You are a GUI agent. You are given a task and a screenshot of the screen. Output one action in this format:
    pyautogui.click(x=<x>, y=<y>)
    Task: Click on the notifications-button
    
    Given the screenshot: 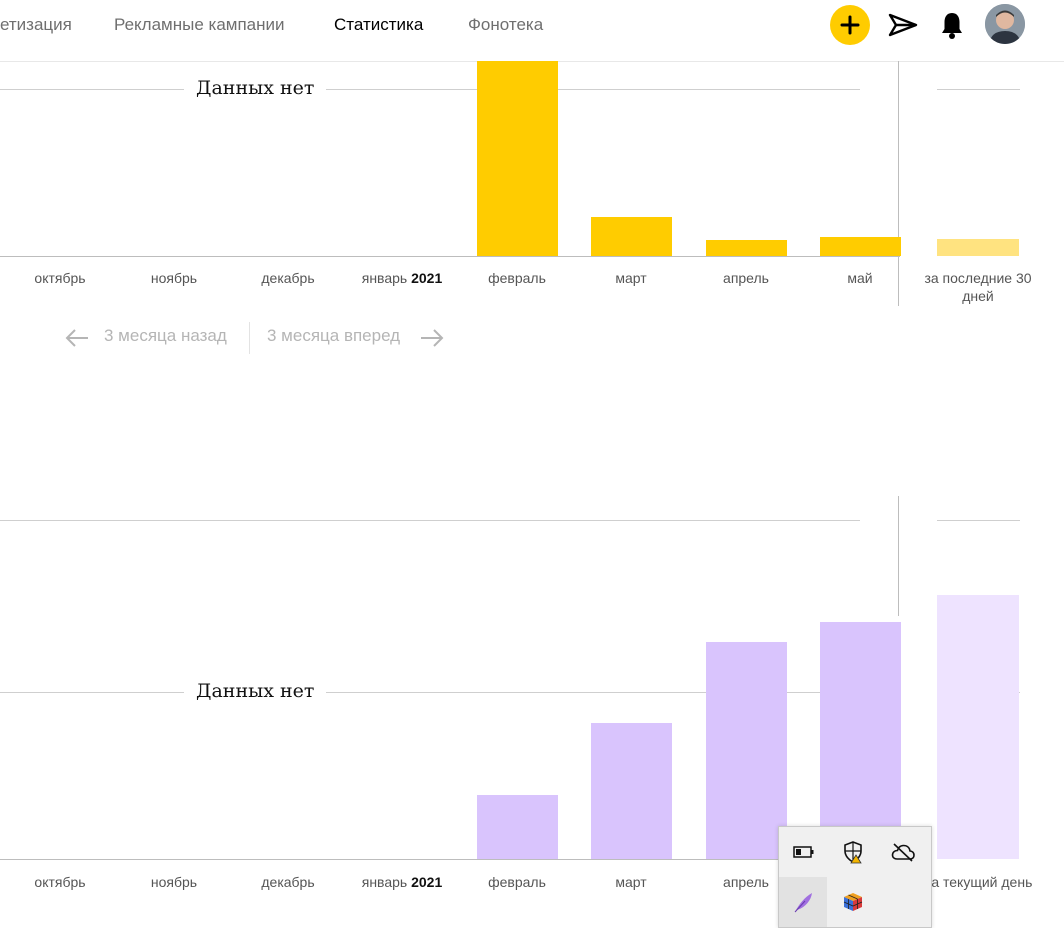 What is the action you would take?
    pyautogui.click(x=952, y=25)
    